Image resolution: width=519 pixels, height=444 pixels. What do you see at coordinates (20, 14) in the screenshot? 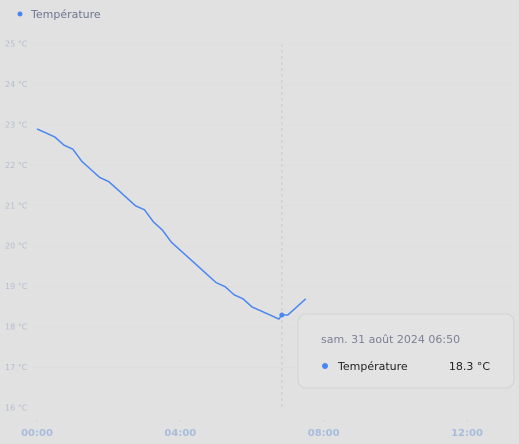
I see `legend-dot` at bounding box center [20, 14].